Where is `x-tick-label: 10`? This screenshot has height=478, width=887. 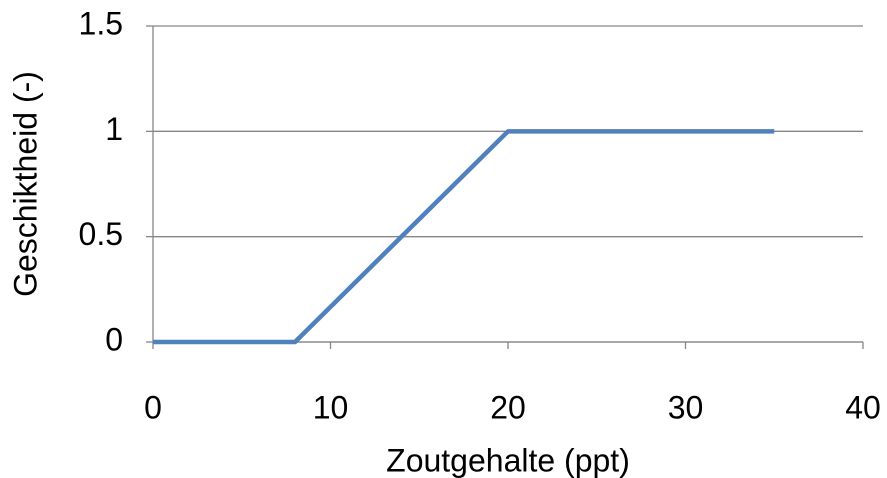
x-tick-label: 10 is located at coordinates (331, 407).